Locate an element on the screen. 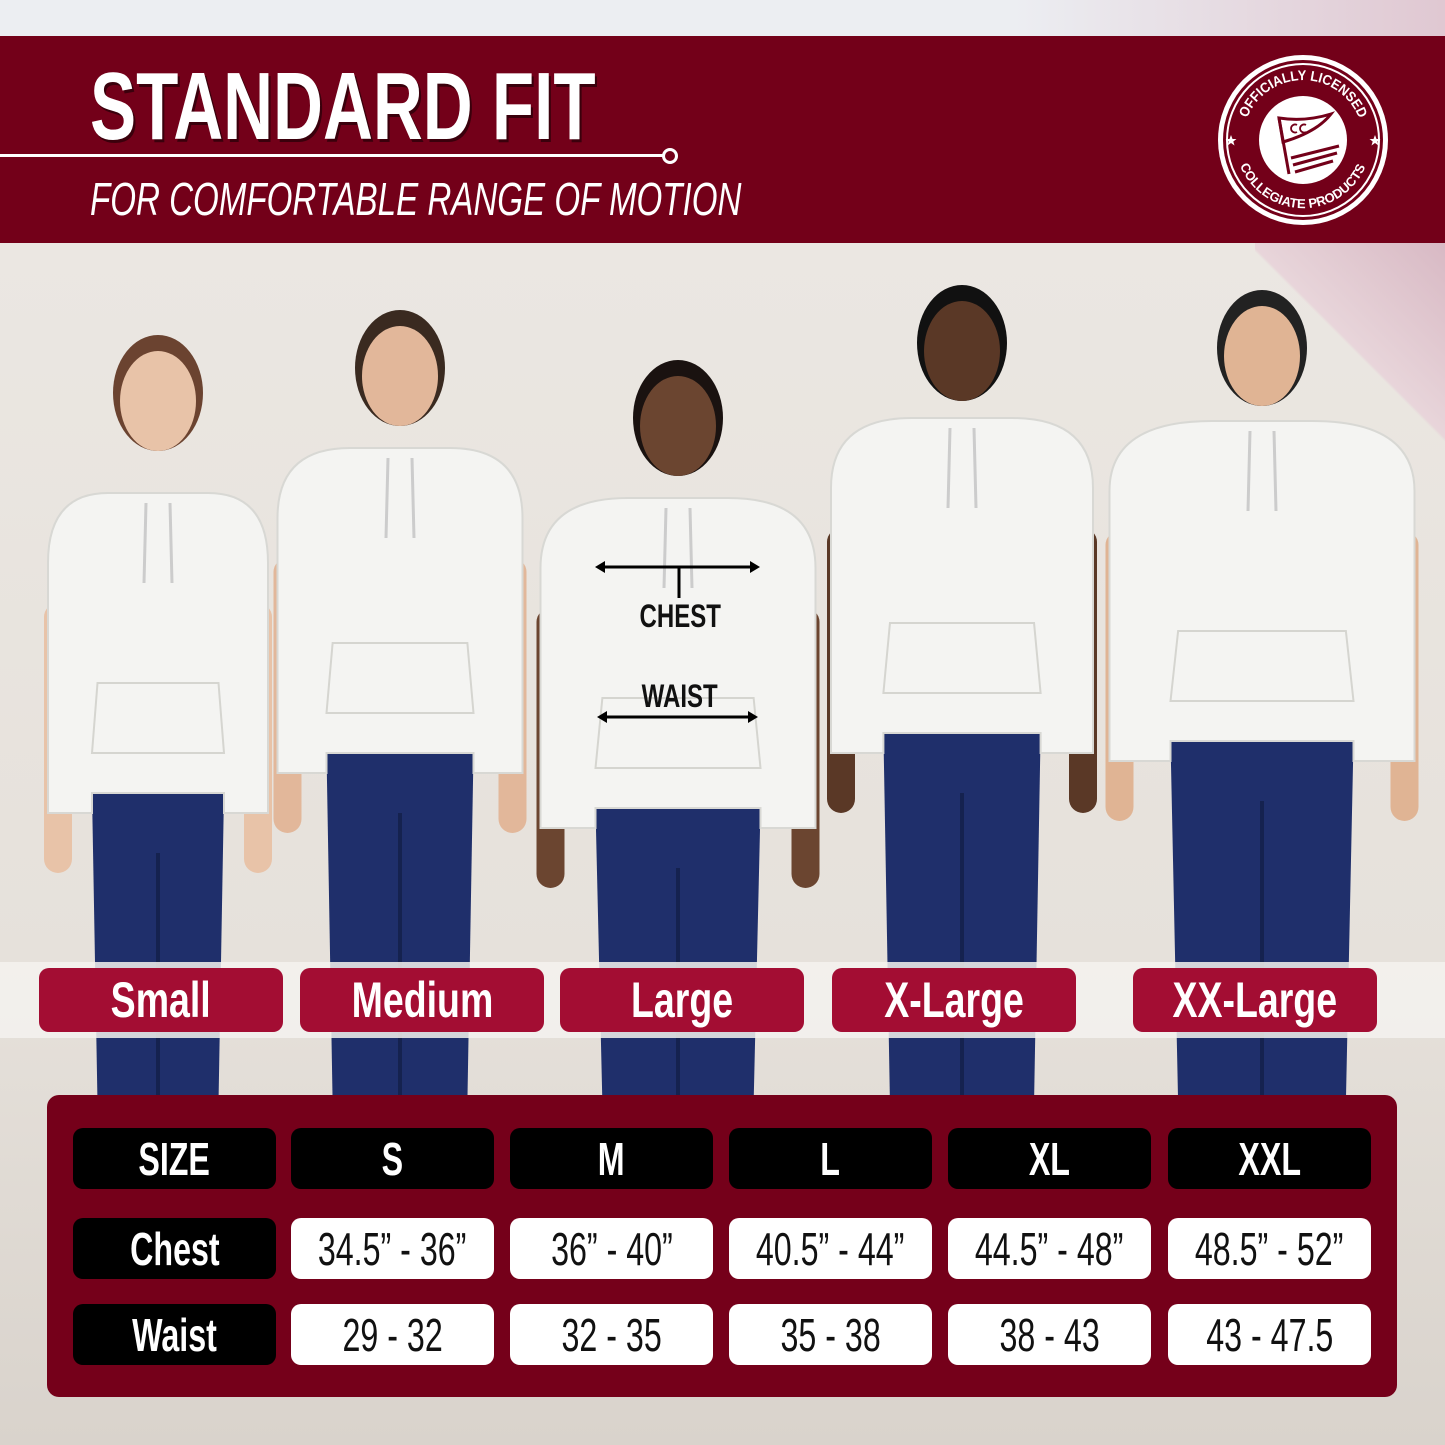 The width and height of the screenshot is (1445, 1445). cell-text: XXL is located at coordinates (1269, 1158).